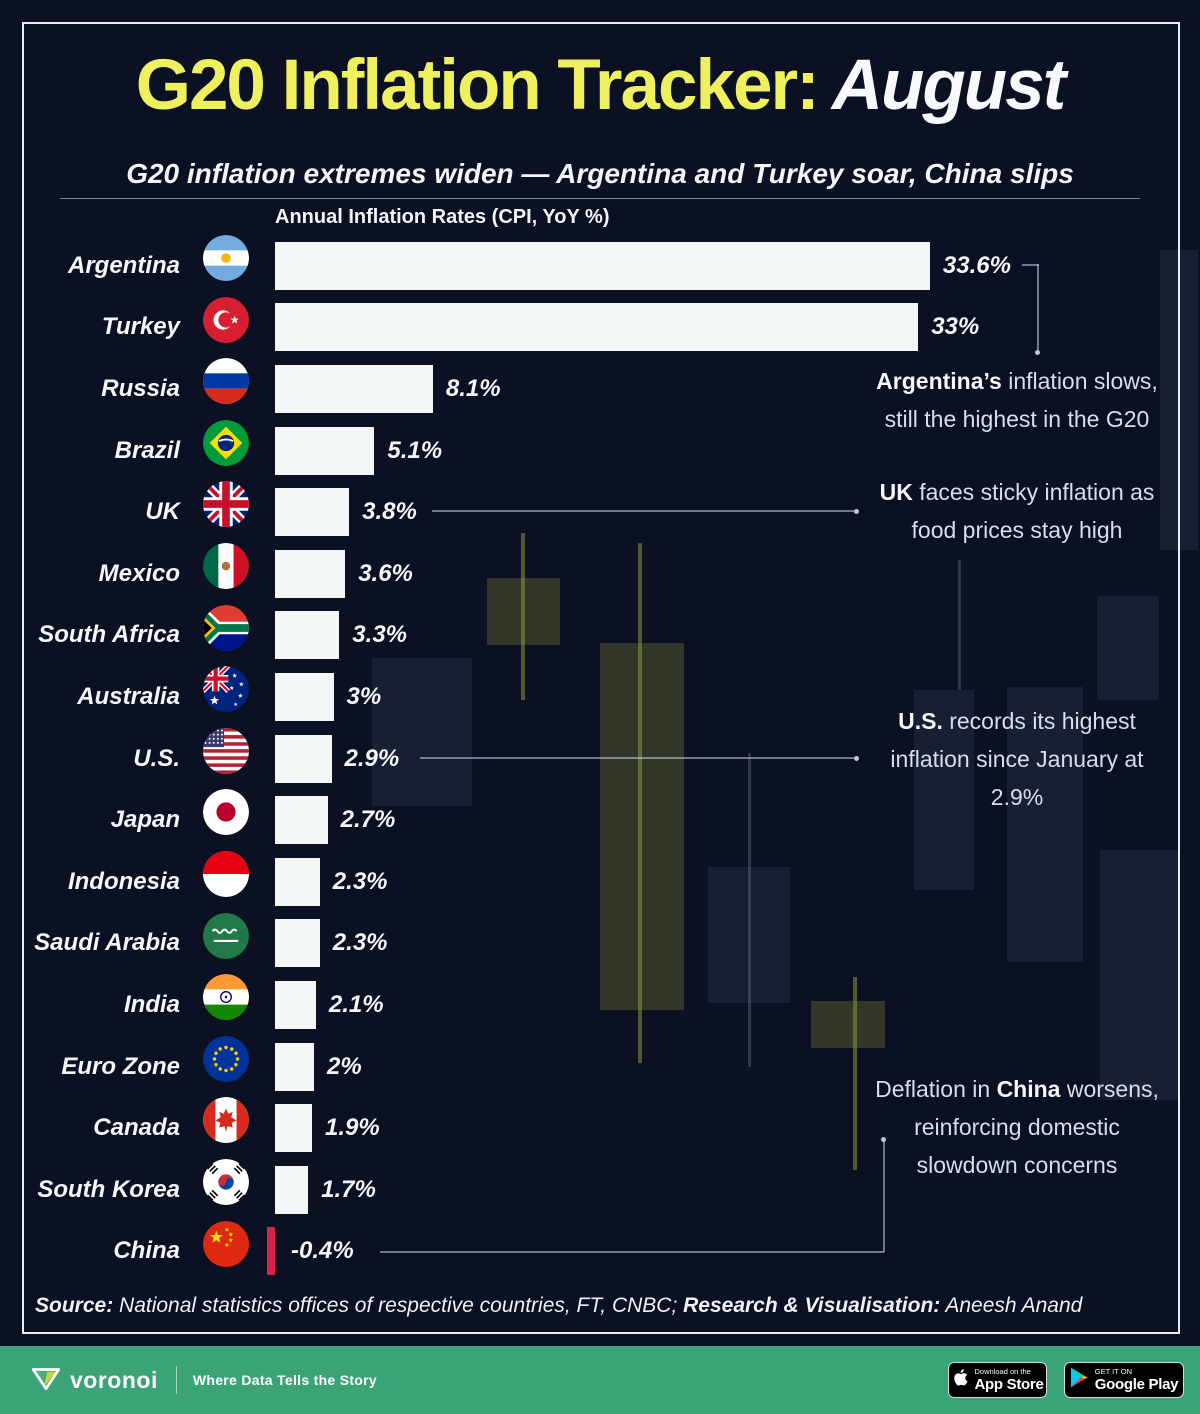 The width and height of the screenshot is (1200, 1414). What do you see at coordinates (600, 758) in the screenshot?
I see `chart-row: U.S. 2.9%` at bounding box center [600, 758].